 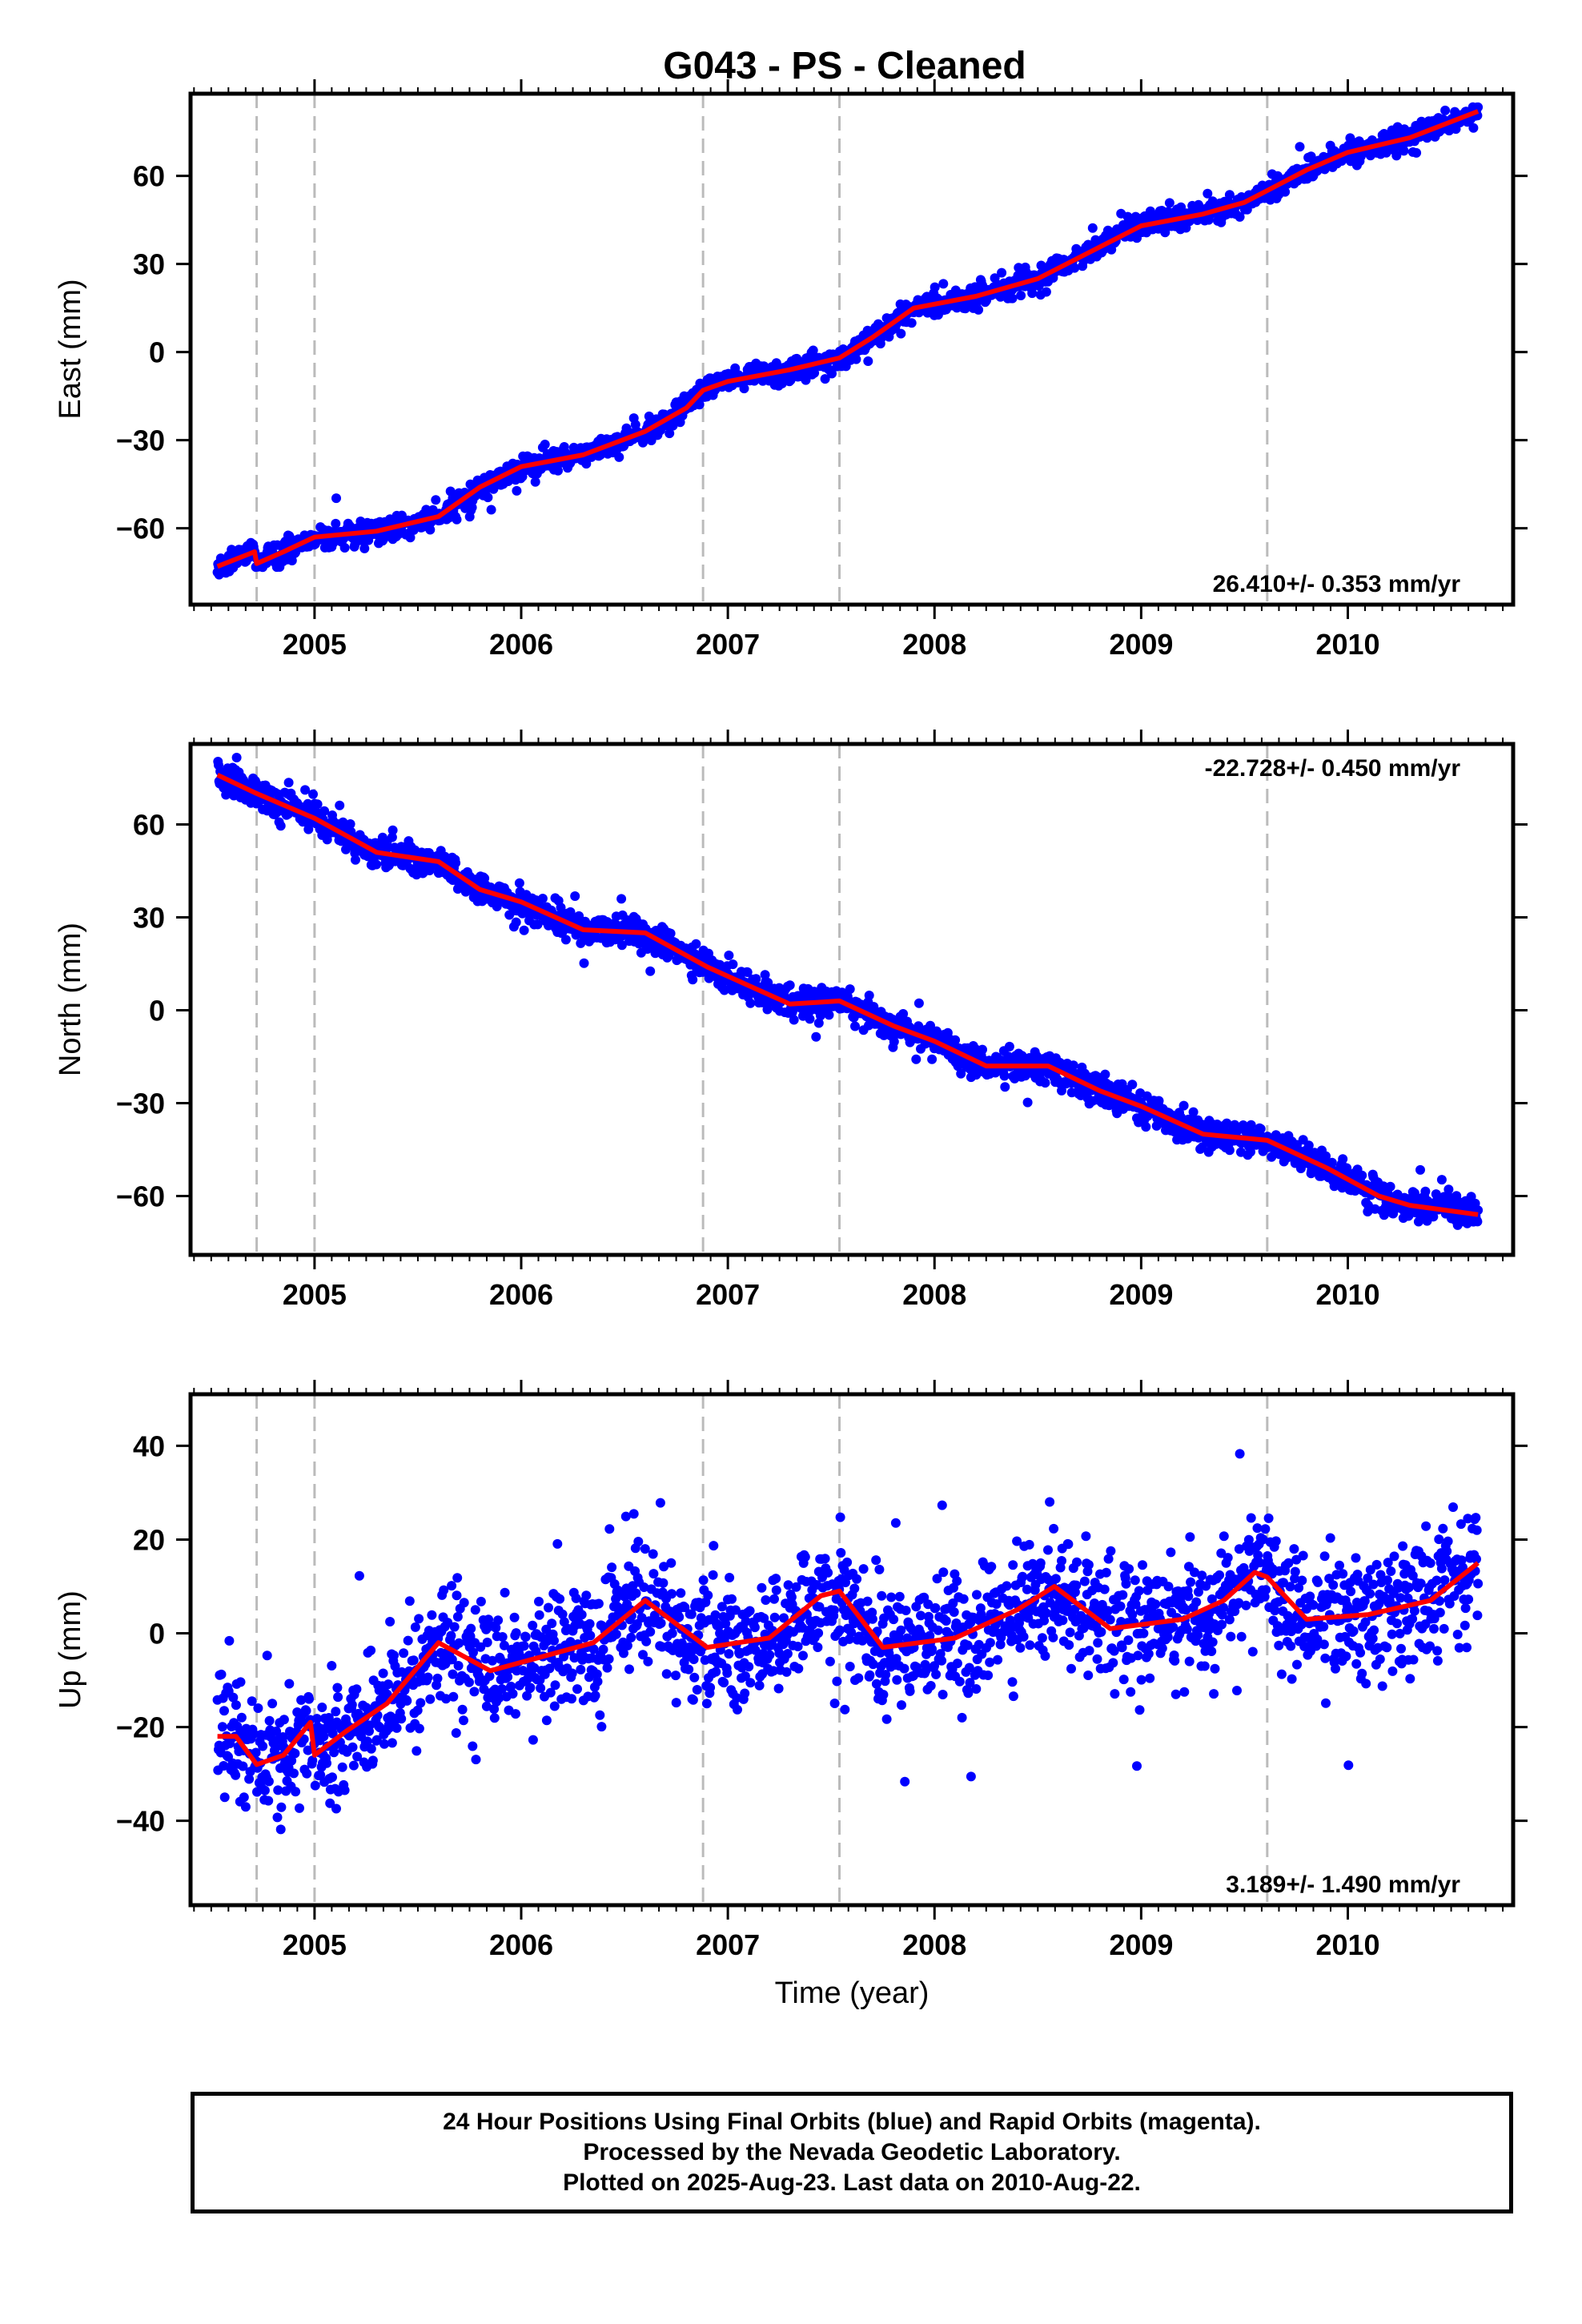 What do you see at coordinates (1141, 644) in the screenshot?
I see `x-tick-label: 2009` at bounding box center [1141, 644].